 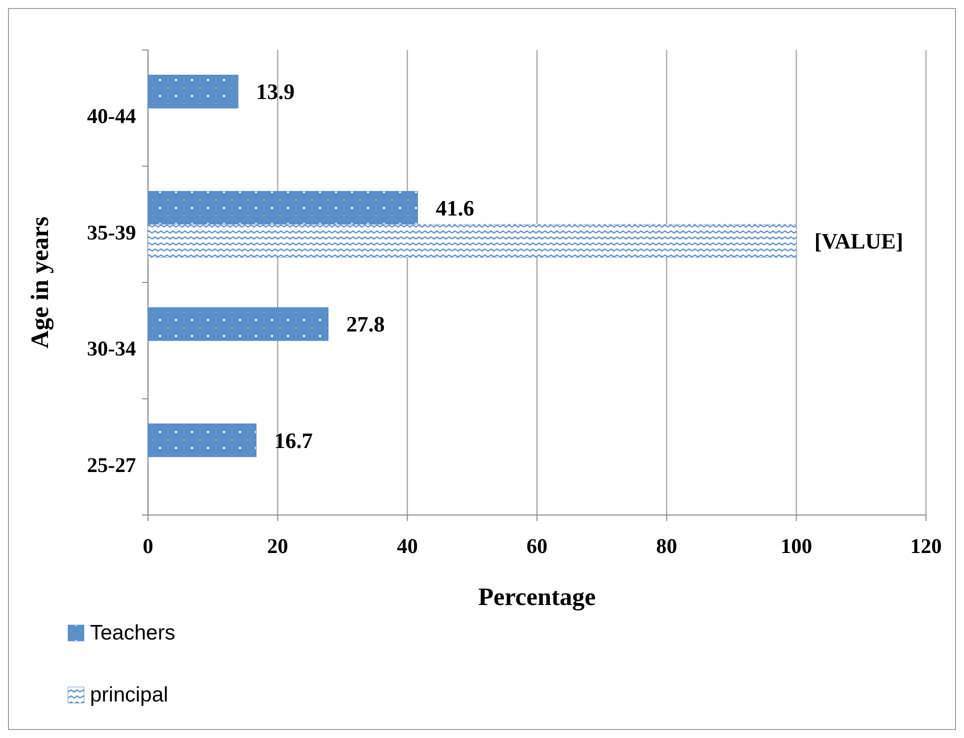 I want to click on data-label: [VALUE], so click(x=859, y=241).